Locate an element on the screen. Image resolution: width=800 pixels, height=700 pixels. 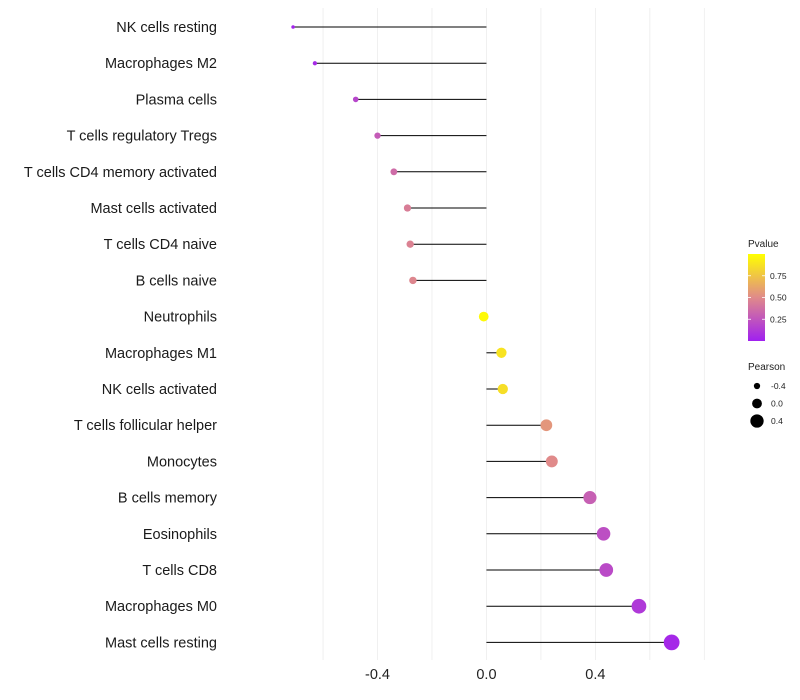
colorbar-tick-label: 0.25 is located at coordinates (778, 319).